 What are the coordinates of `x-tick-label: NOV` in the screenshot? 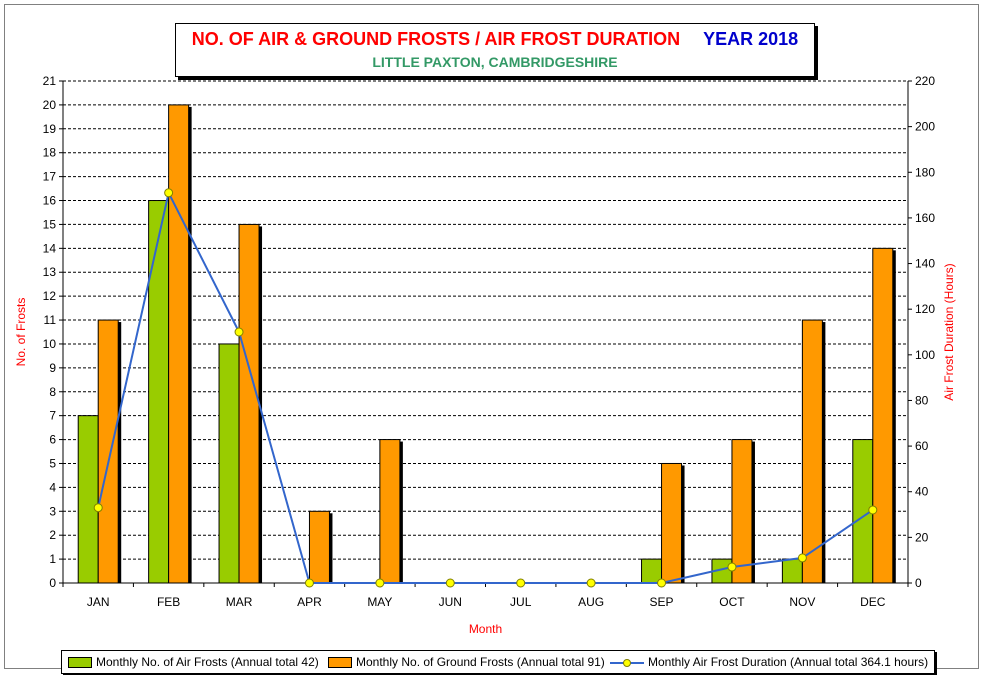 It's located at (802, 602).